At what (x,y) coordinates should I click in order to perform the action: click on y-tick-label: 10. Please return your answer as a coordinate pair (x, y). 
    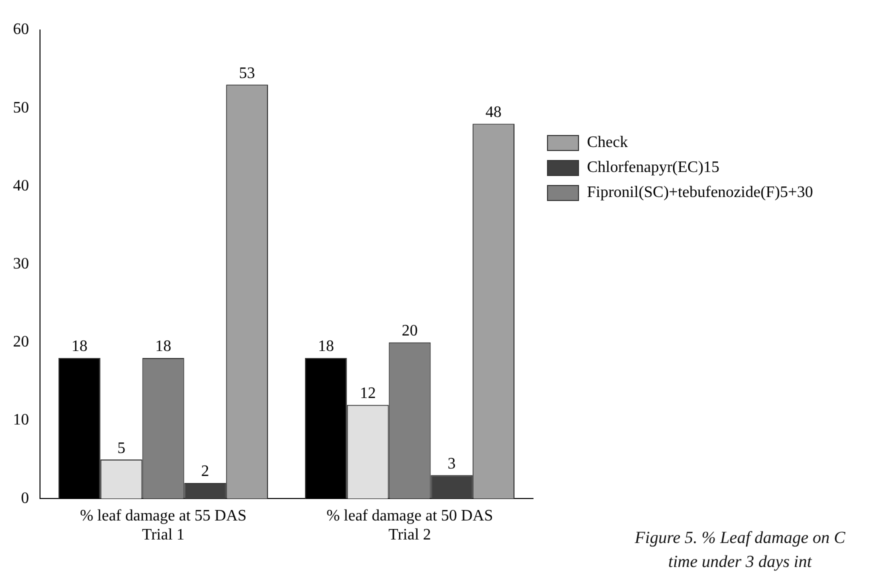
    Looking at the image, I should click on (21, 420).